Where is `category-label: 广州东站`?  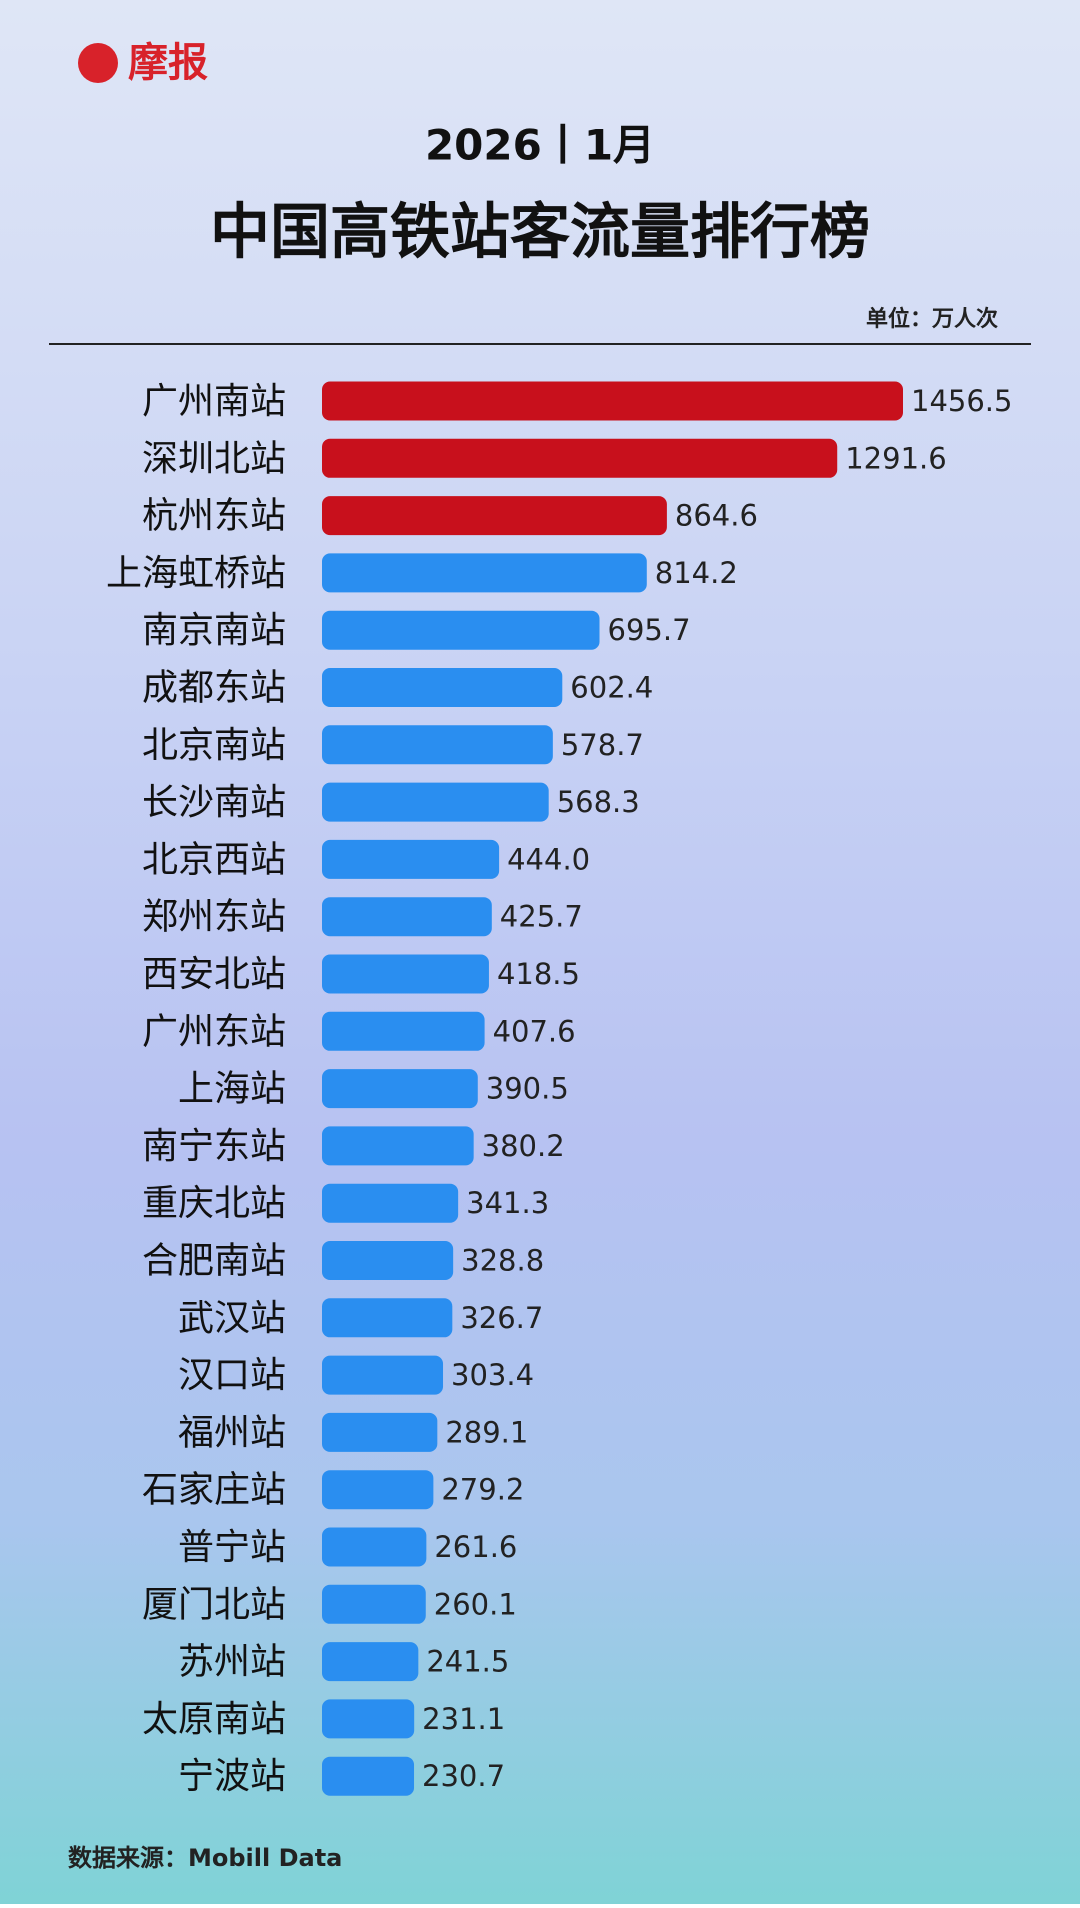
category-label: 广州东站 is located at coordinates (214, 1031).